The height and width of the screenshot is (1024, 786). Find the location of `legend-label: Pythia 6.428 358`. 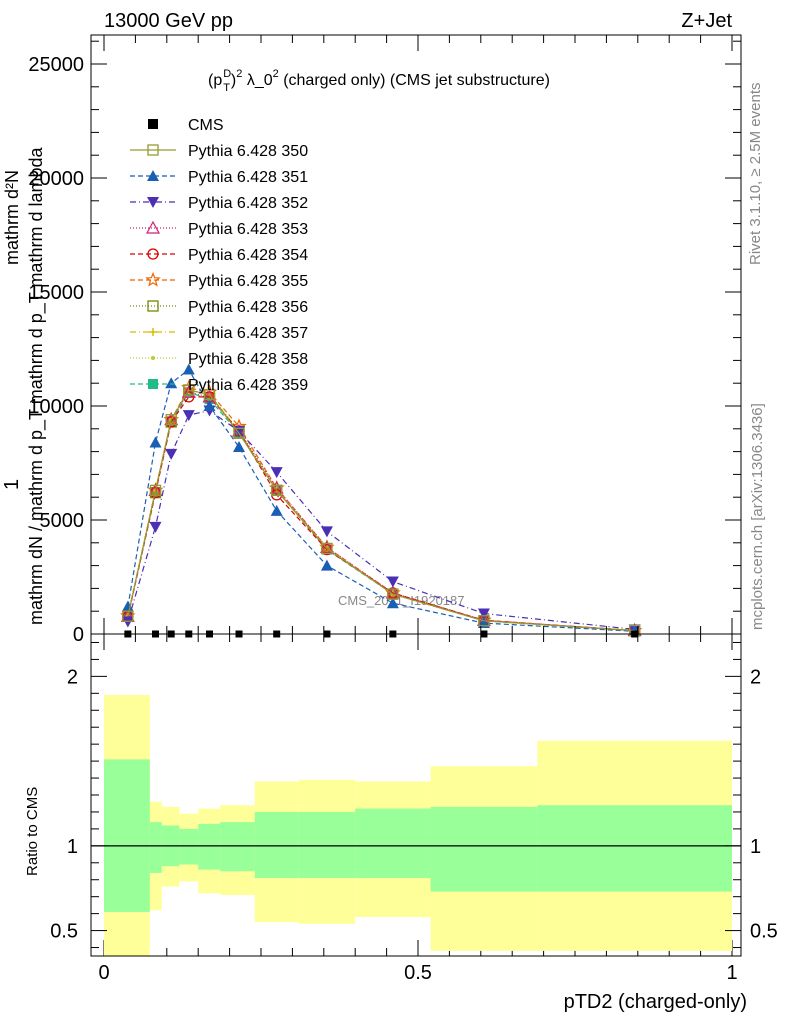

legend-label: Pythia 6.428 358 is located at coordinates (248, 359).